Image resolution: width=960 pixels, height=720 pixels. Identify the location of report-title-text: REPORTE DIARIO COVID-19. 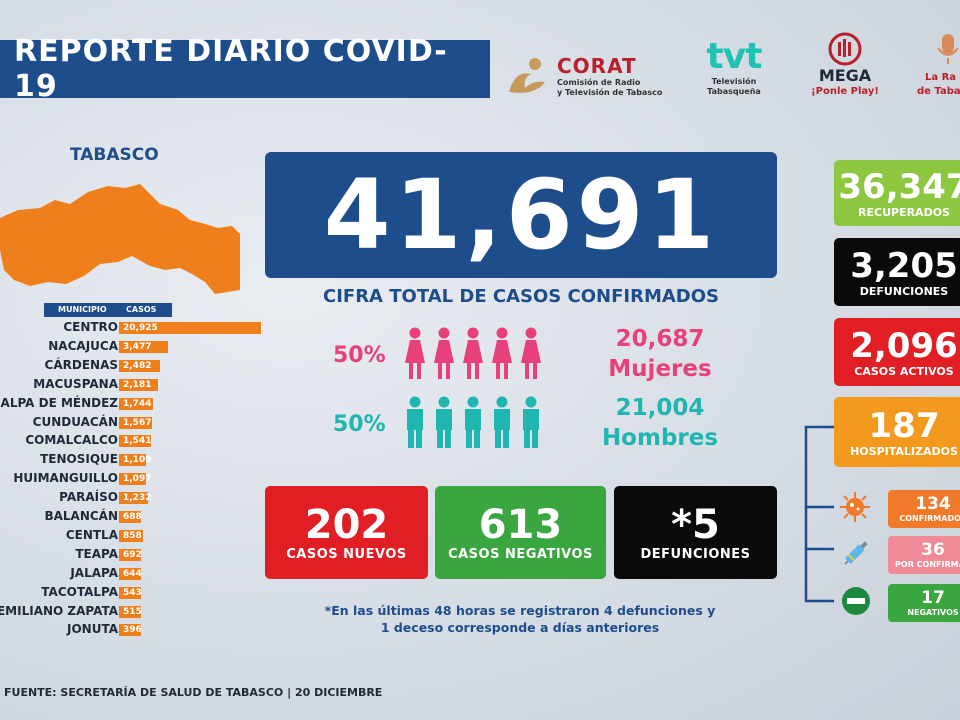
(231, 69).